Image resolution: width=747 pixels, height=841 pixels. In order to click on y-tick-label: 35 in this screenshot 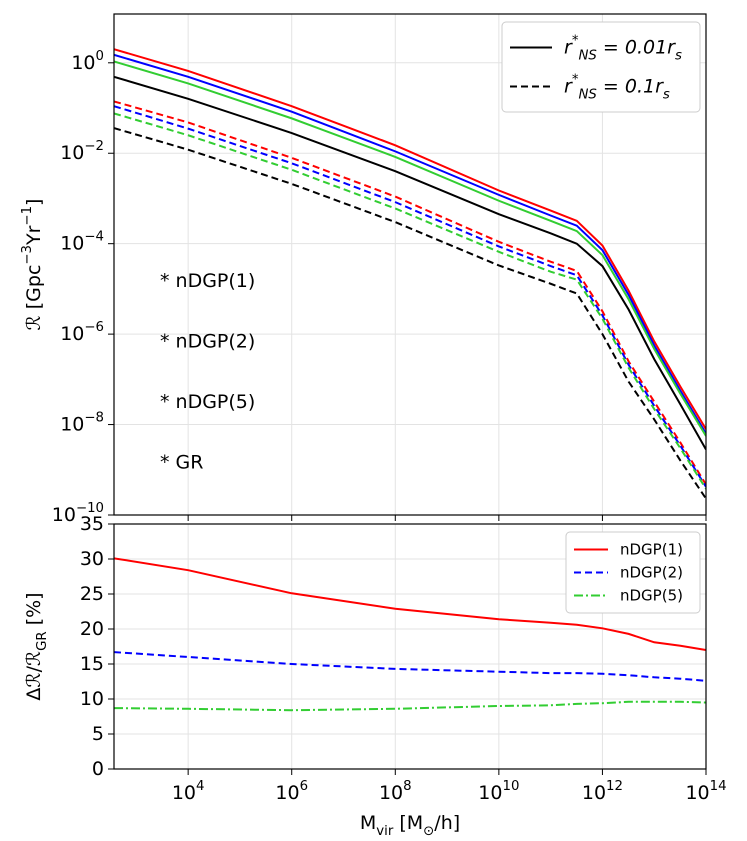, I will do `click(92, 524)`.